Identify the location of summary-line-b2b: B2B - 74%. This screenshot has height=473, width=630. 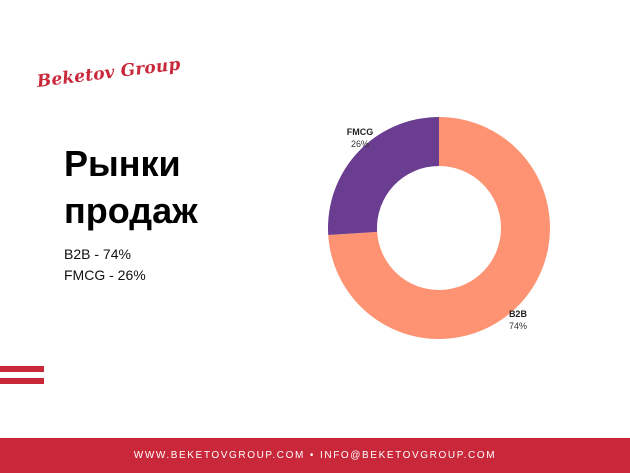
(97, 254).